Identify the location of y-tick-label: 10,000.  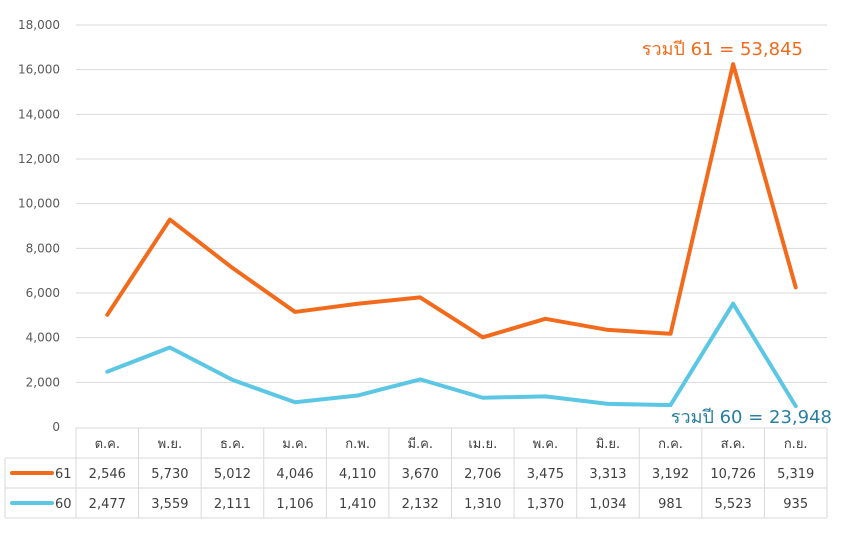
(39, 204).